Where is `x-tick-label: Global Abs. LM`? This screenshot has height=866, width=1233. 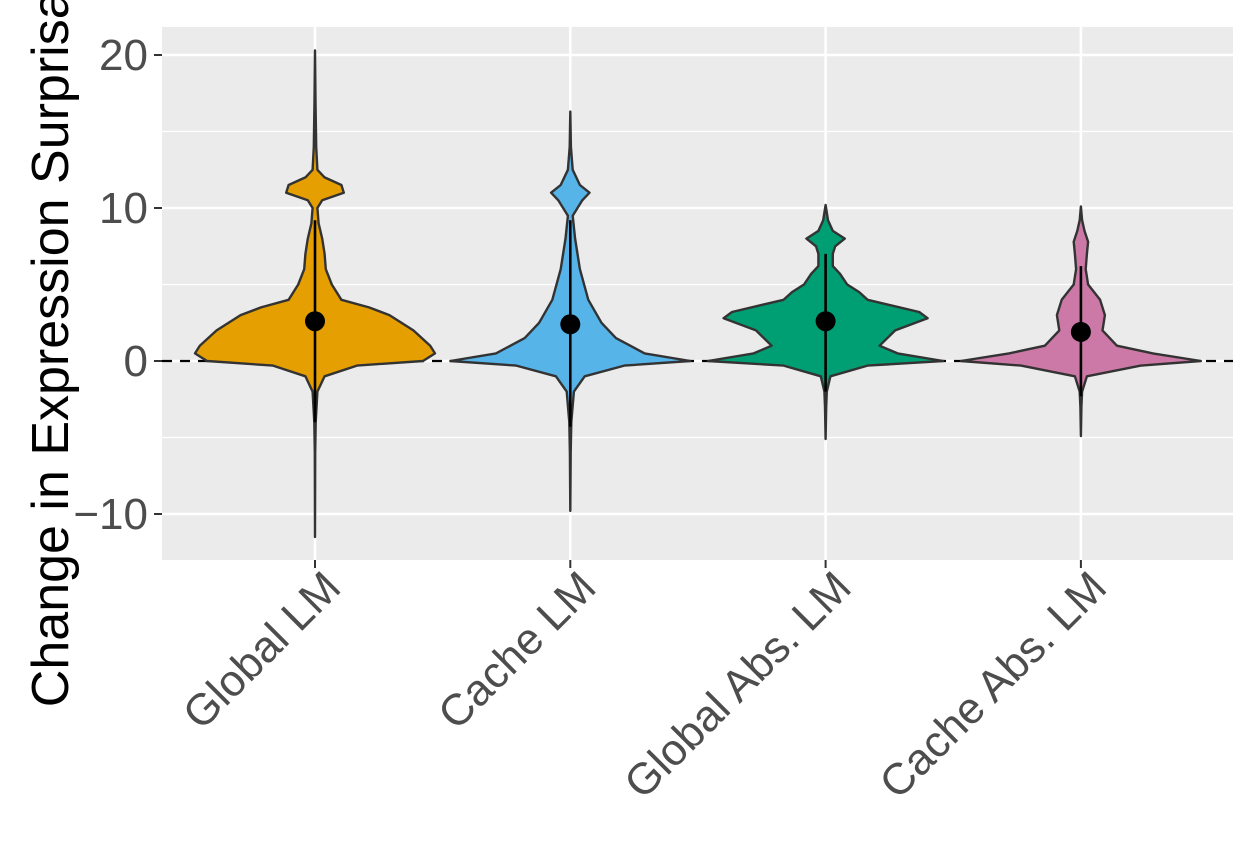 x-tick-label: Global Abs. LM is located at coordinates (738, 685).